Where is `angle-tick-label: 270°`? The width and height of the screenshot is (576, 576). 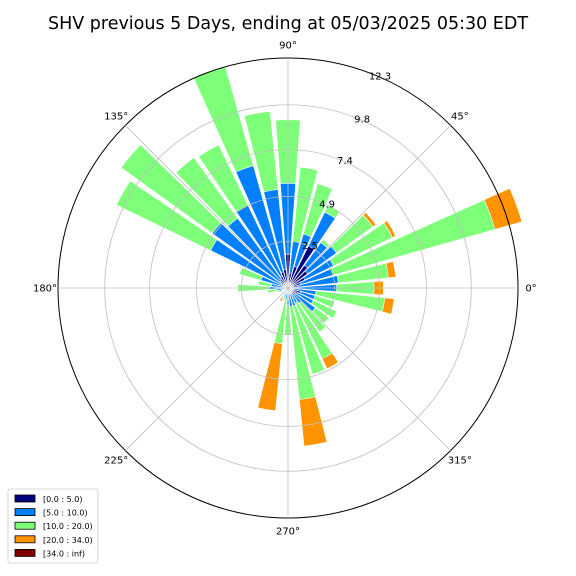
angle-tick-label: 270° is located at coordinates (288, 532).